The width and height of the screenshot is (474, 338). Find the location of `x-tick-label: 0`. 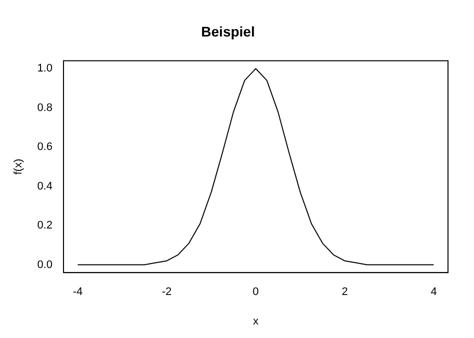

x-tick-label: 0 is located at coordinates (255, 292).